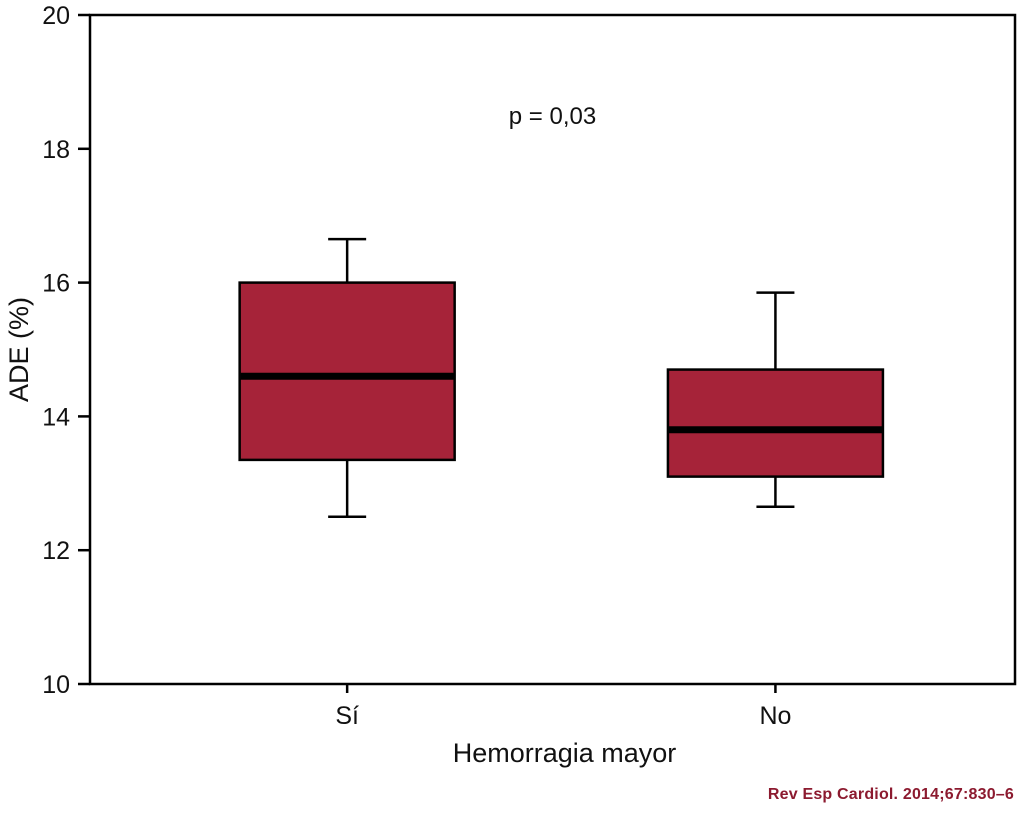 This screenshot has height=814, width=1024. Describe the element at coordinates (56, 150) in the screenshot. I see `y-tick-label: 18` at that location.